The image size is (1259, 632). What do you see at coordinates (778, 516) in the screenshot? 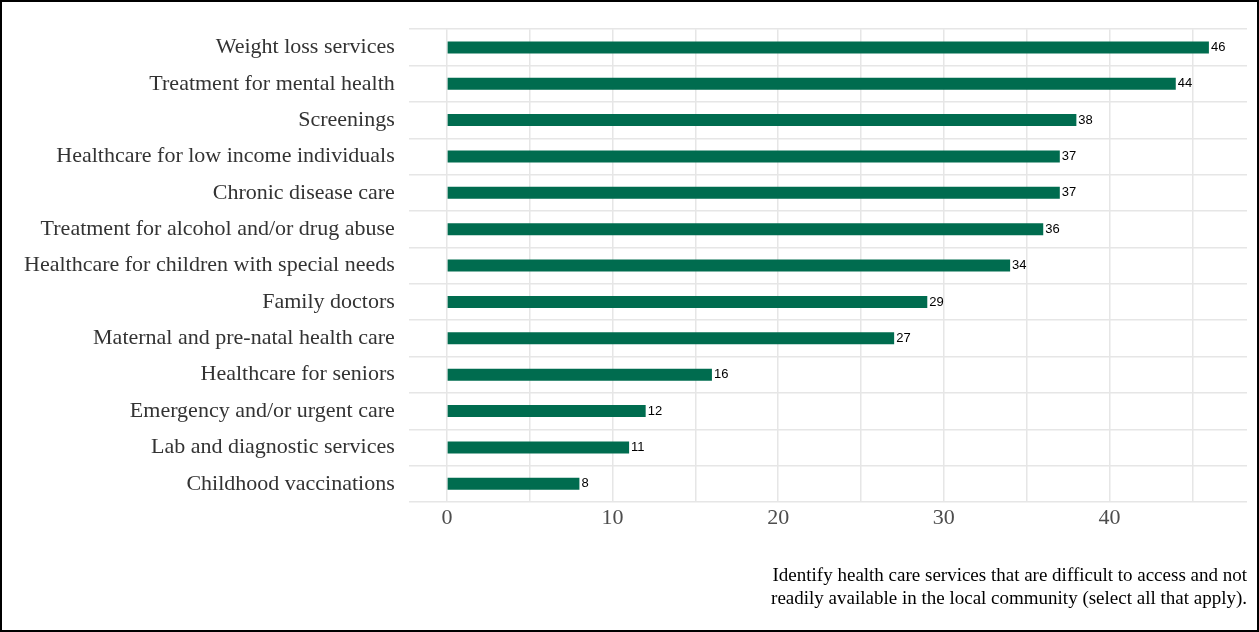
I see `x-tick-label: 20` at bounding box center [778, 516].